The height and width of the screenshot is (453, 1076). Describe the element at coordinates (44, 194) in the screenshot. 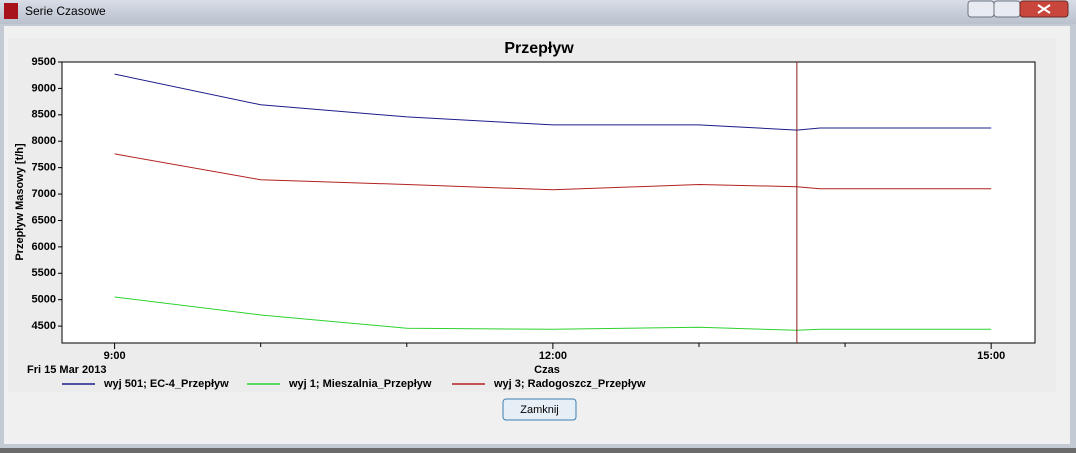

I see `y-tick-label: 7000` at that location.